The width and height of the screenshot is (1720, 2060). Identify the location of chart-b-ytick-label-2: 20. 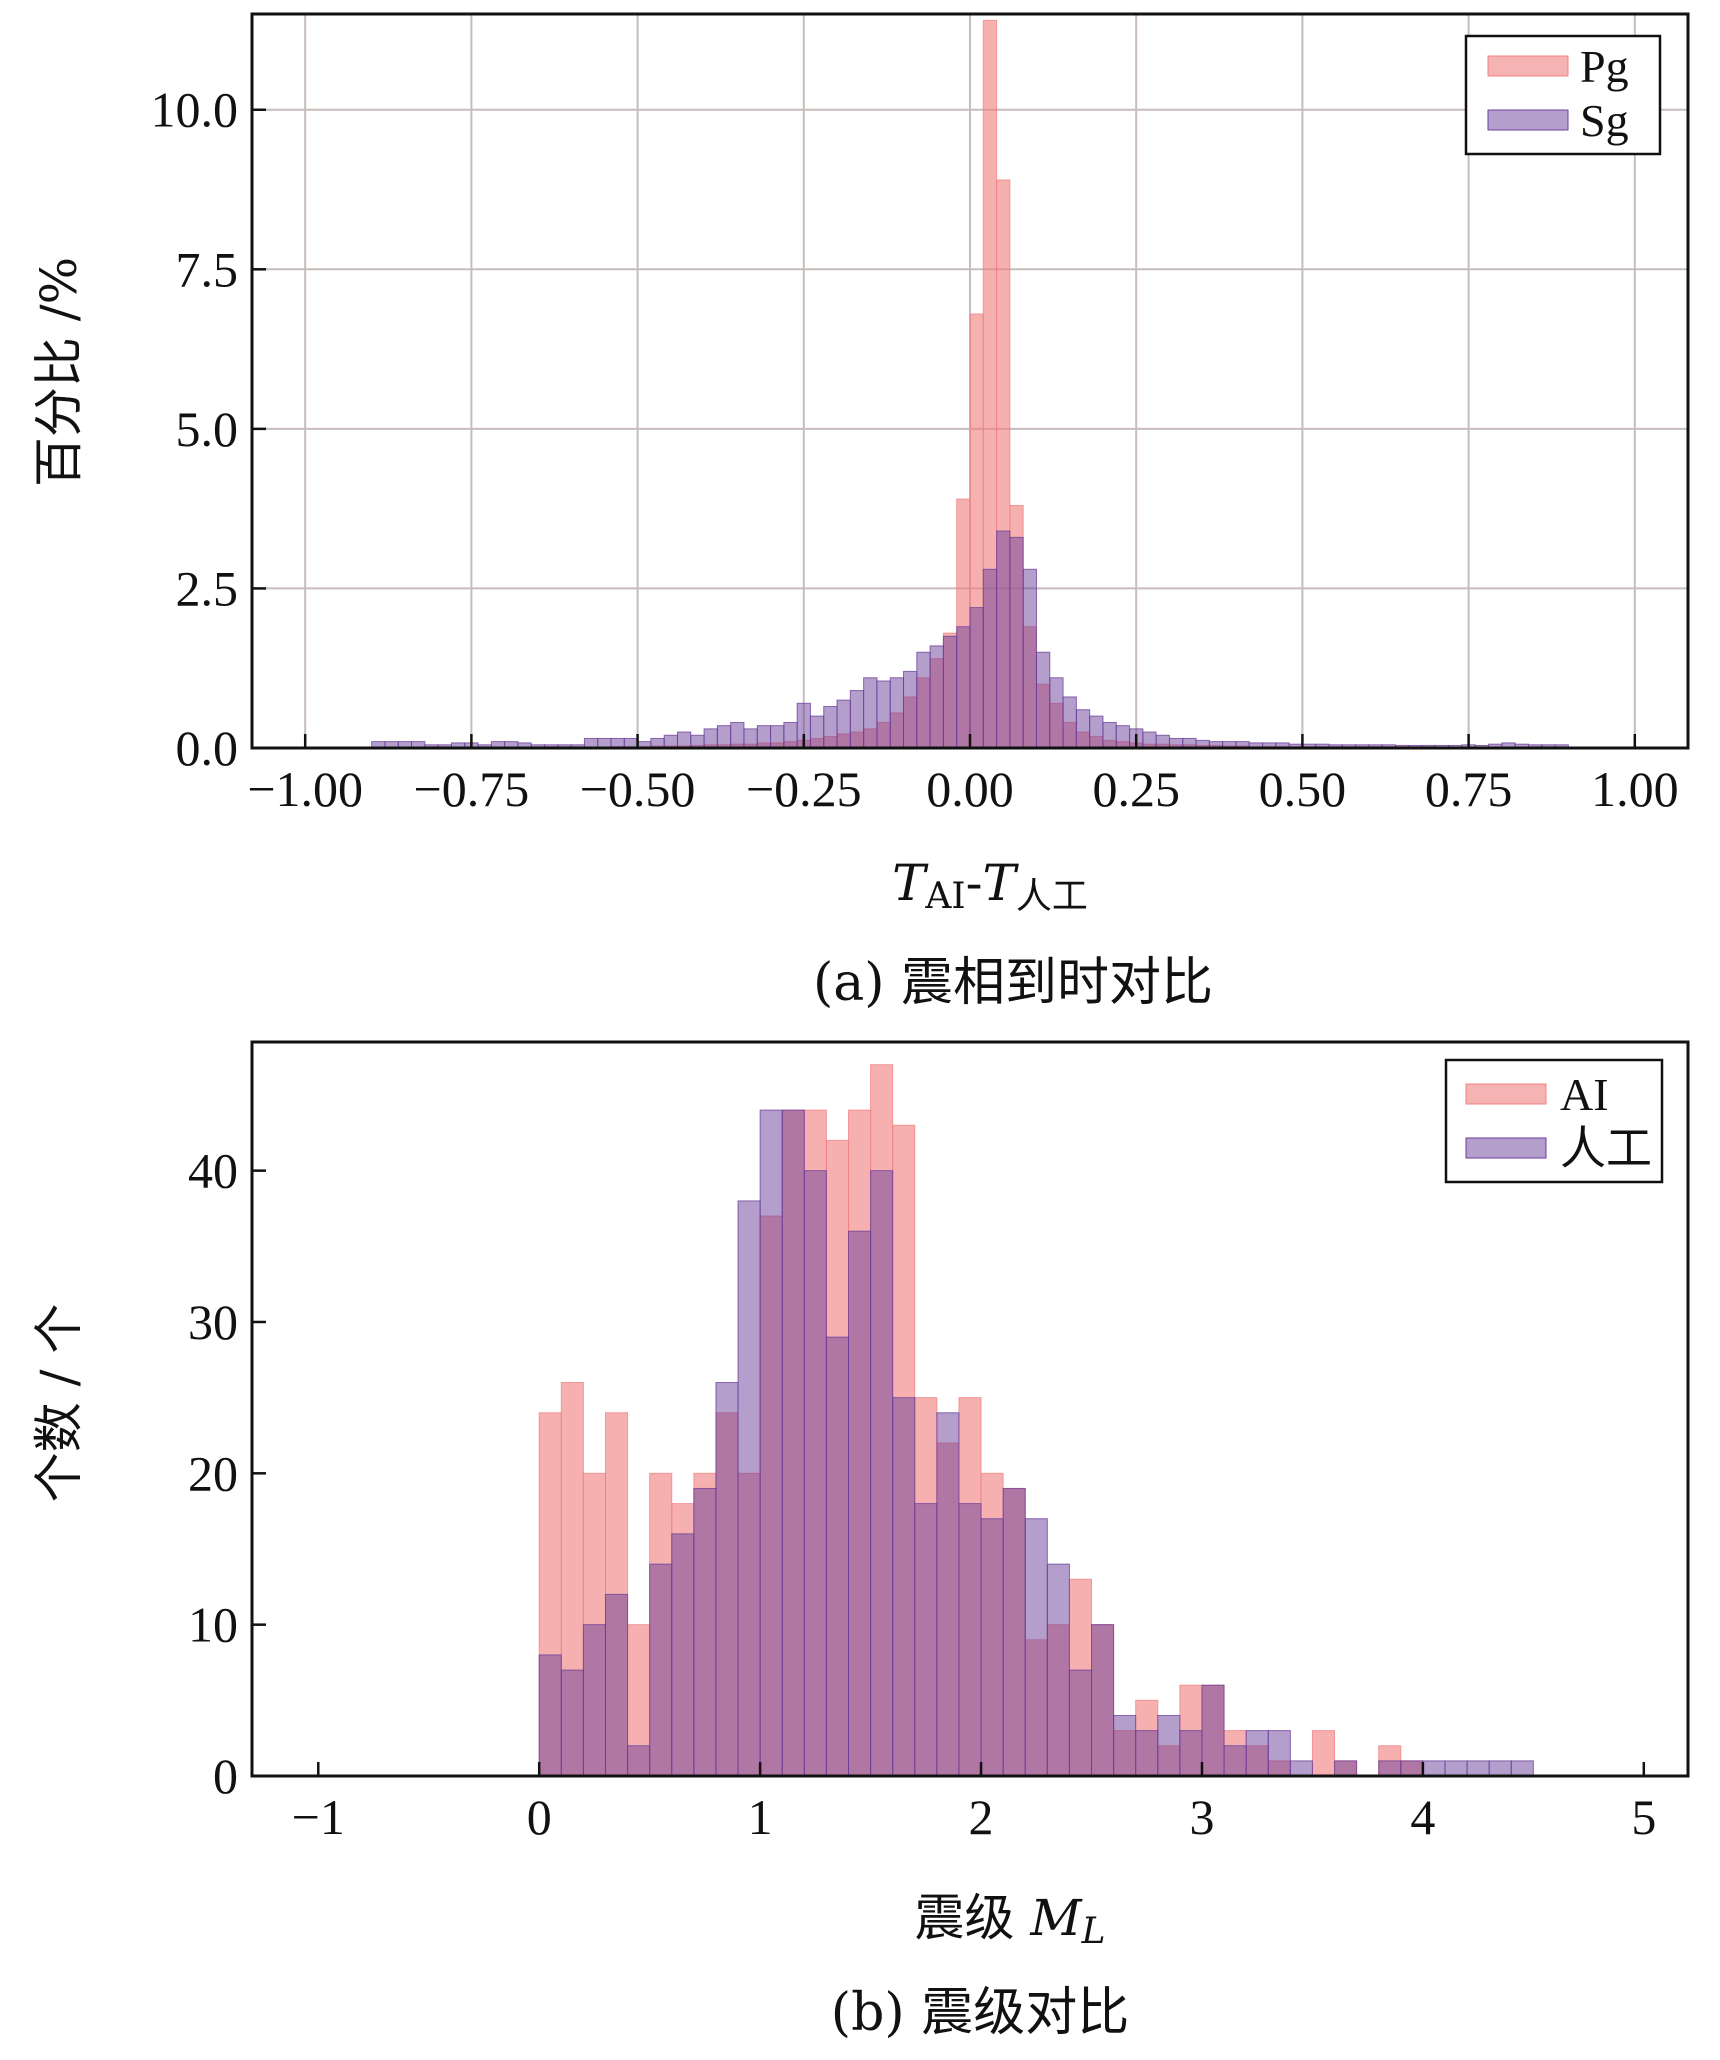
(213, 1473).